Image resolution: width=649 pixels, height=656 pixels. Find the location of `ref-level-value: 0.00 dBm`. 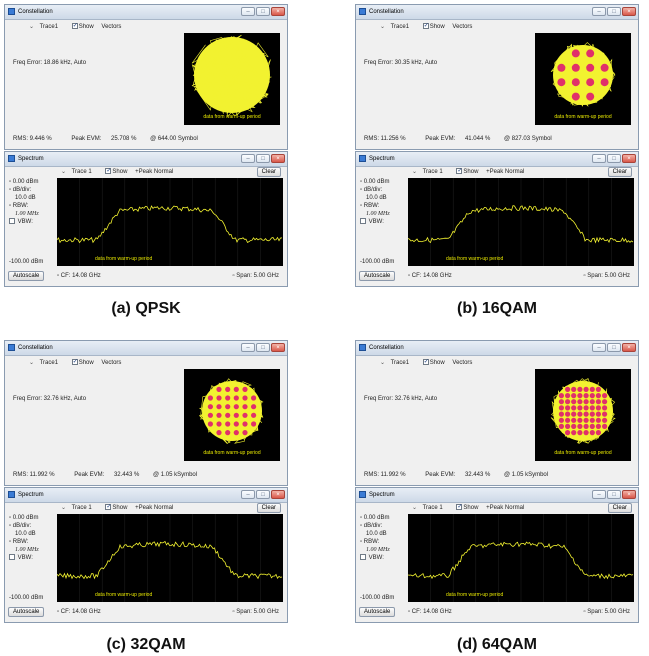

ref-level-value: 0.00 dBm is located at coordinates (25, 518).